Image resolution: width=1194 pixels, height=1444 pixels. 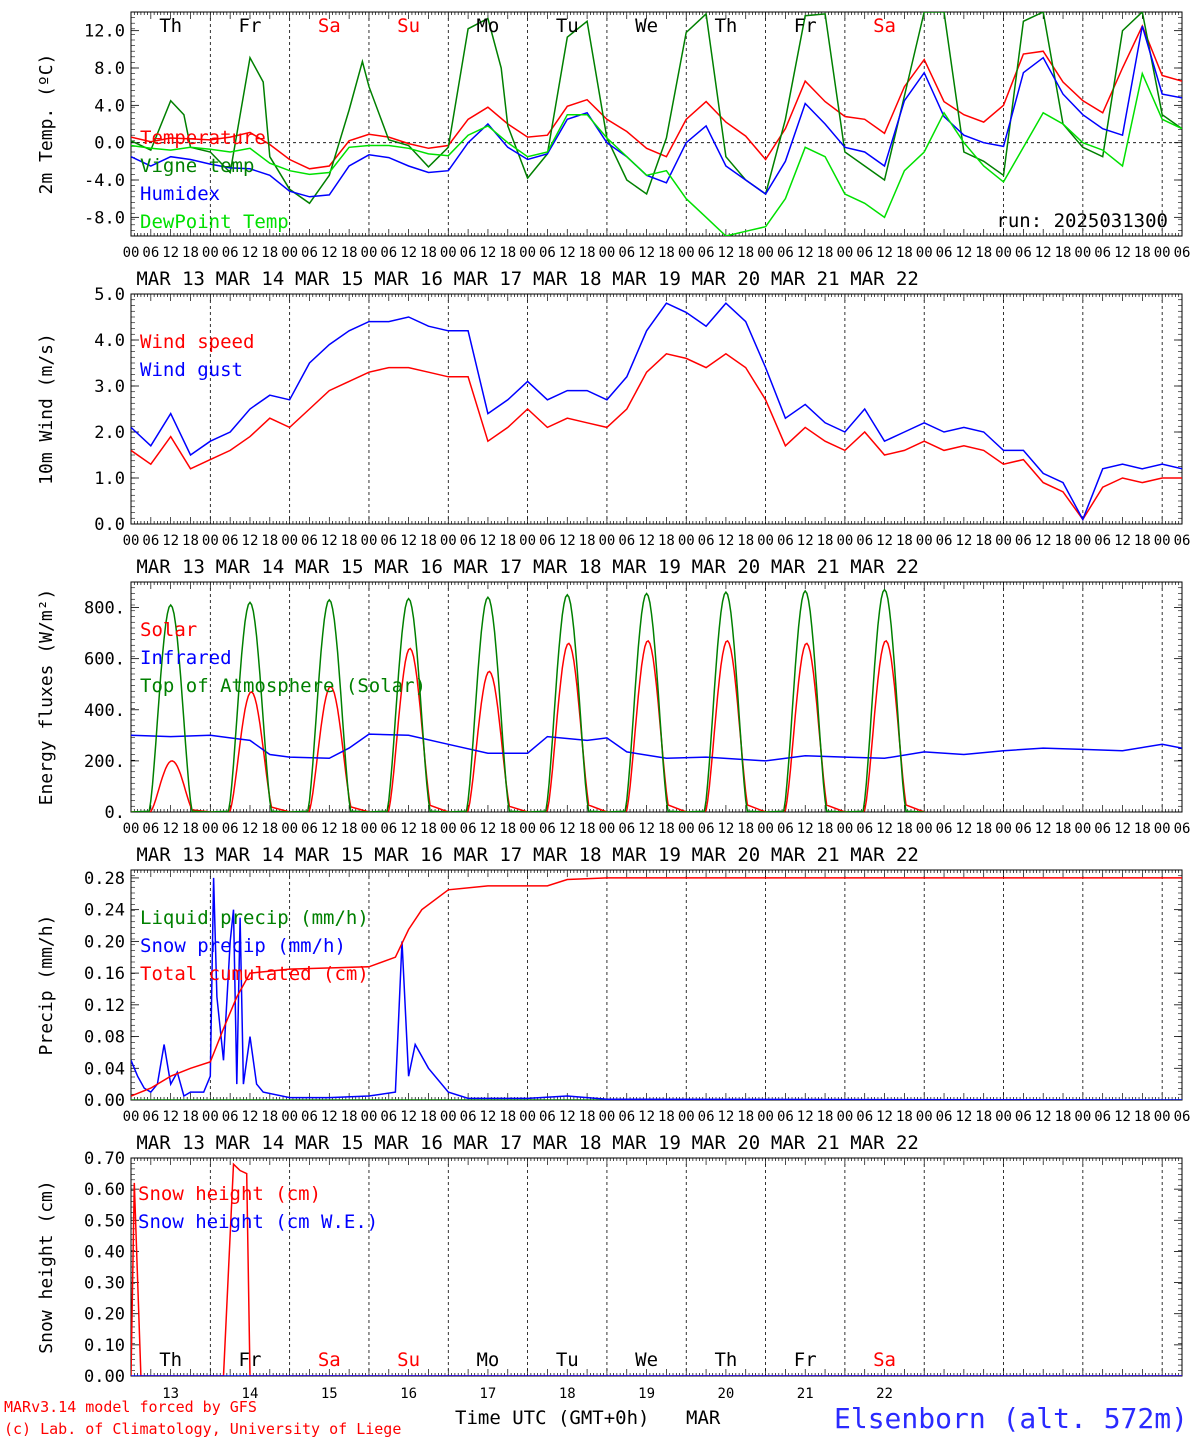 What do you see at coordinates (884, 26) in the screenshot?
I see `weekday-label: Sa` at bounding box center [884, 26].